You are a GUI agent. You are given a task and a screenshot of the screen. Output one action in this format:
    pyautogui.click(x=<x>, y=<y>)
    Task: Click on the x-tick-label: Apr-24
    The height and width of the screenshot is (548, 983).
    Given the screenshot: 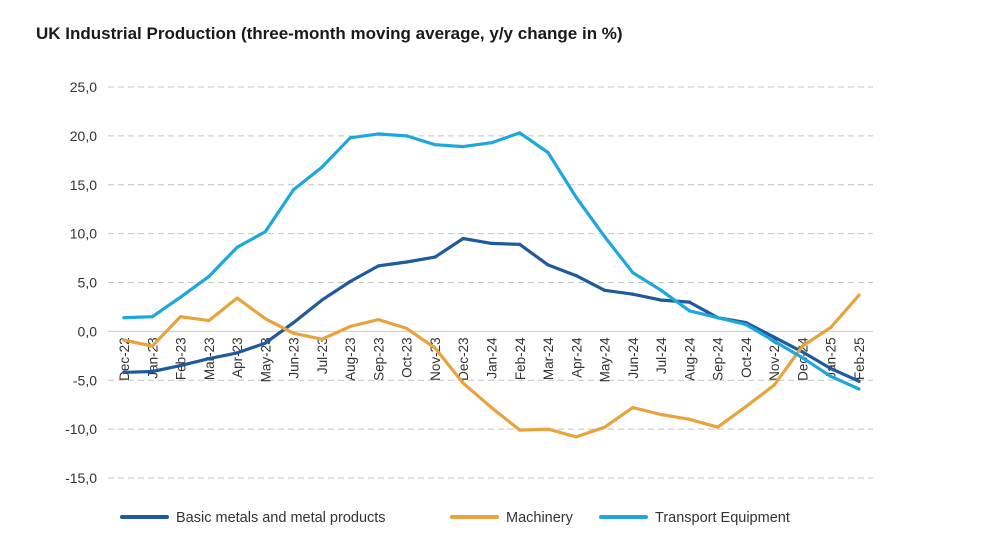 What is the action you would take?
    pyautogui.click(x=576, y=357)
    